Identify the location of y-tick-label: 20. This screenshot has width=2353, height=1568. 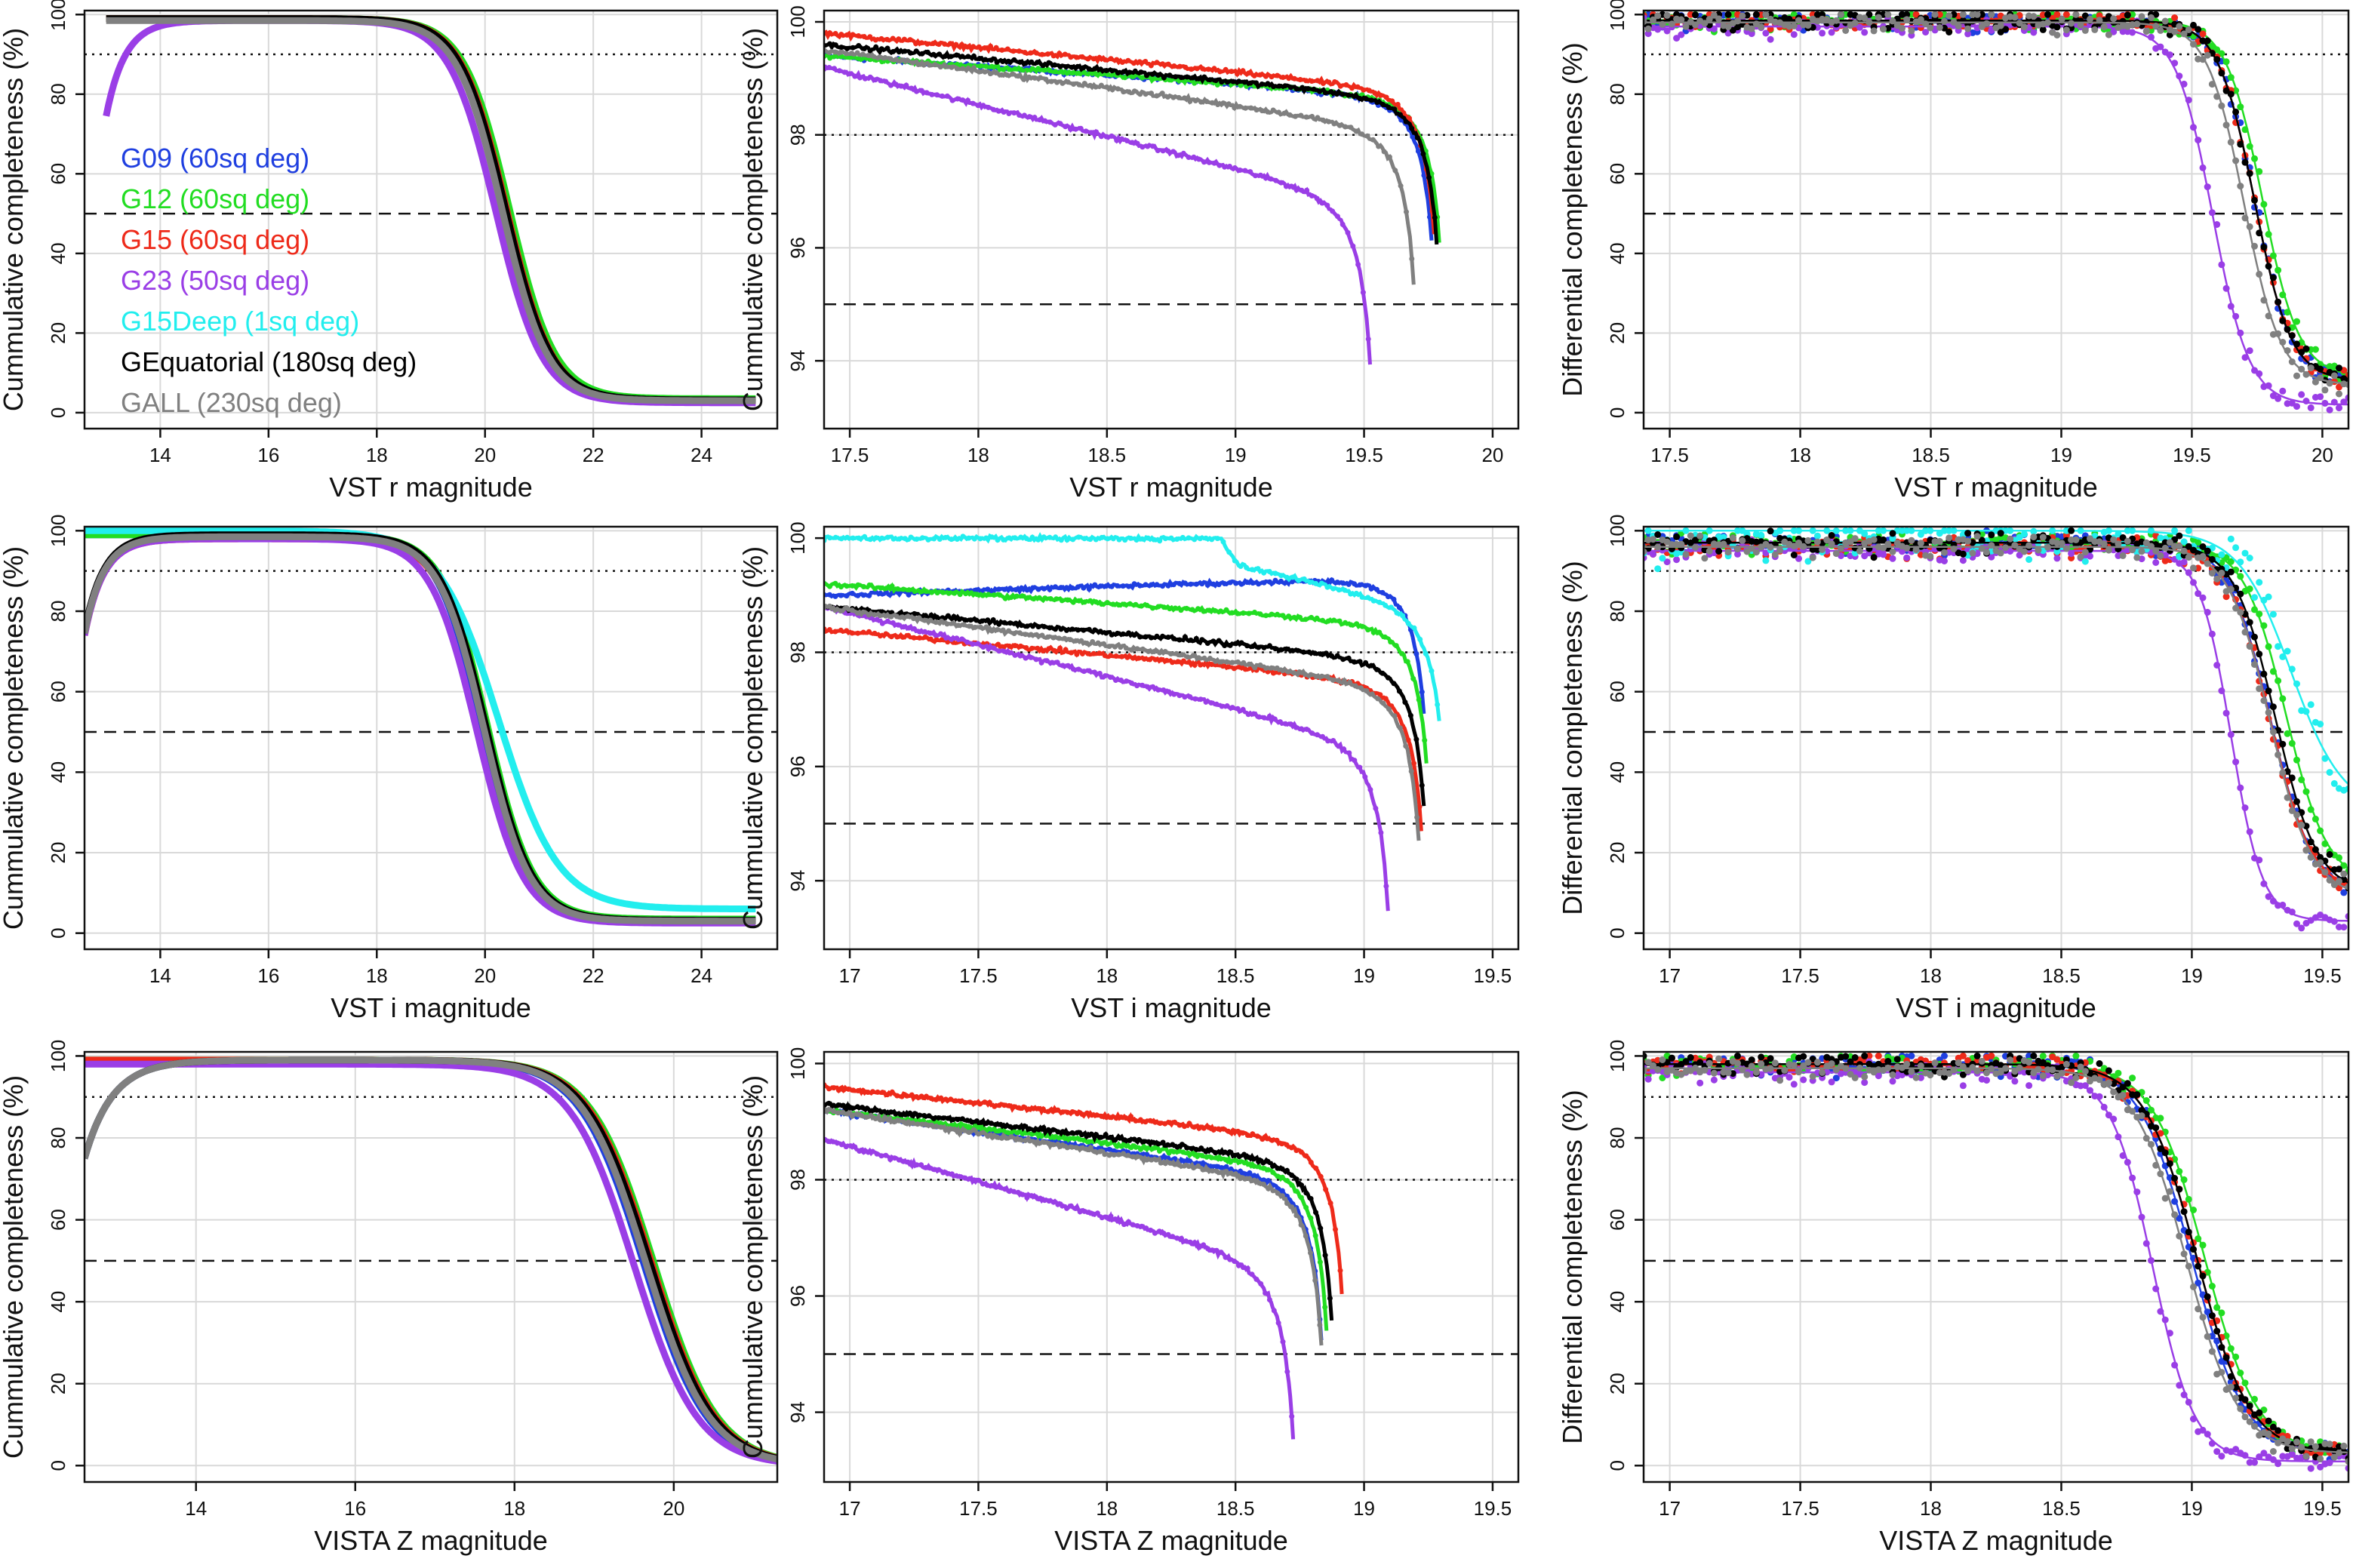
(1618, 333).